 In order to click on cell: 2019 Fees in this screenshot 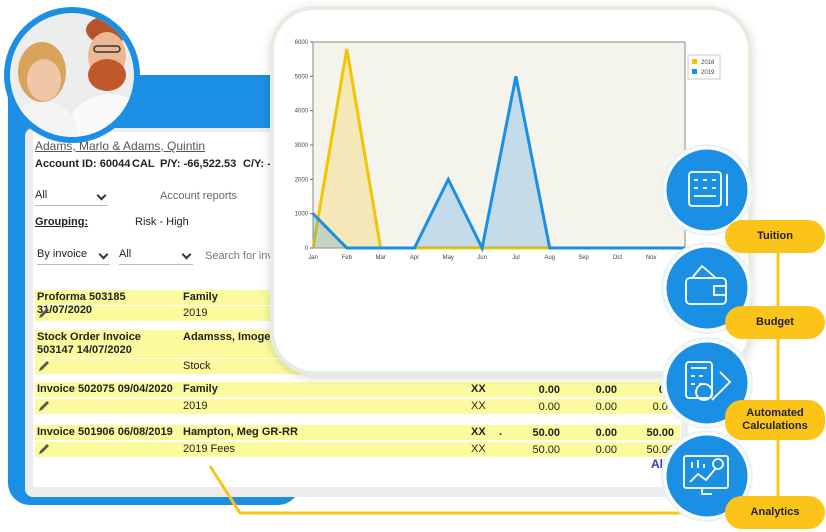, I will do `click(209, 449)`.